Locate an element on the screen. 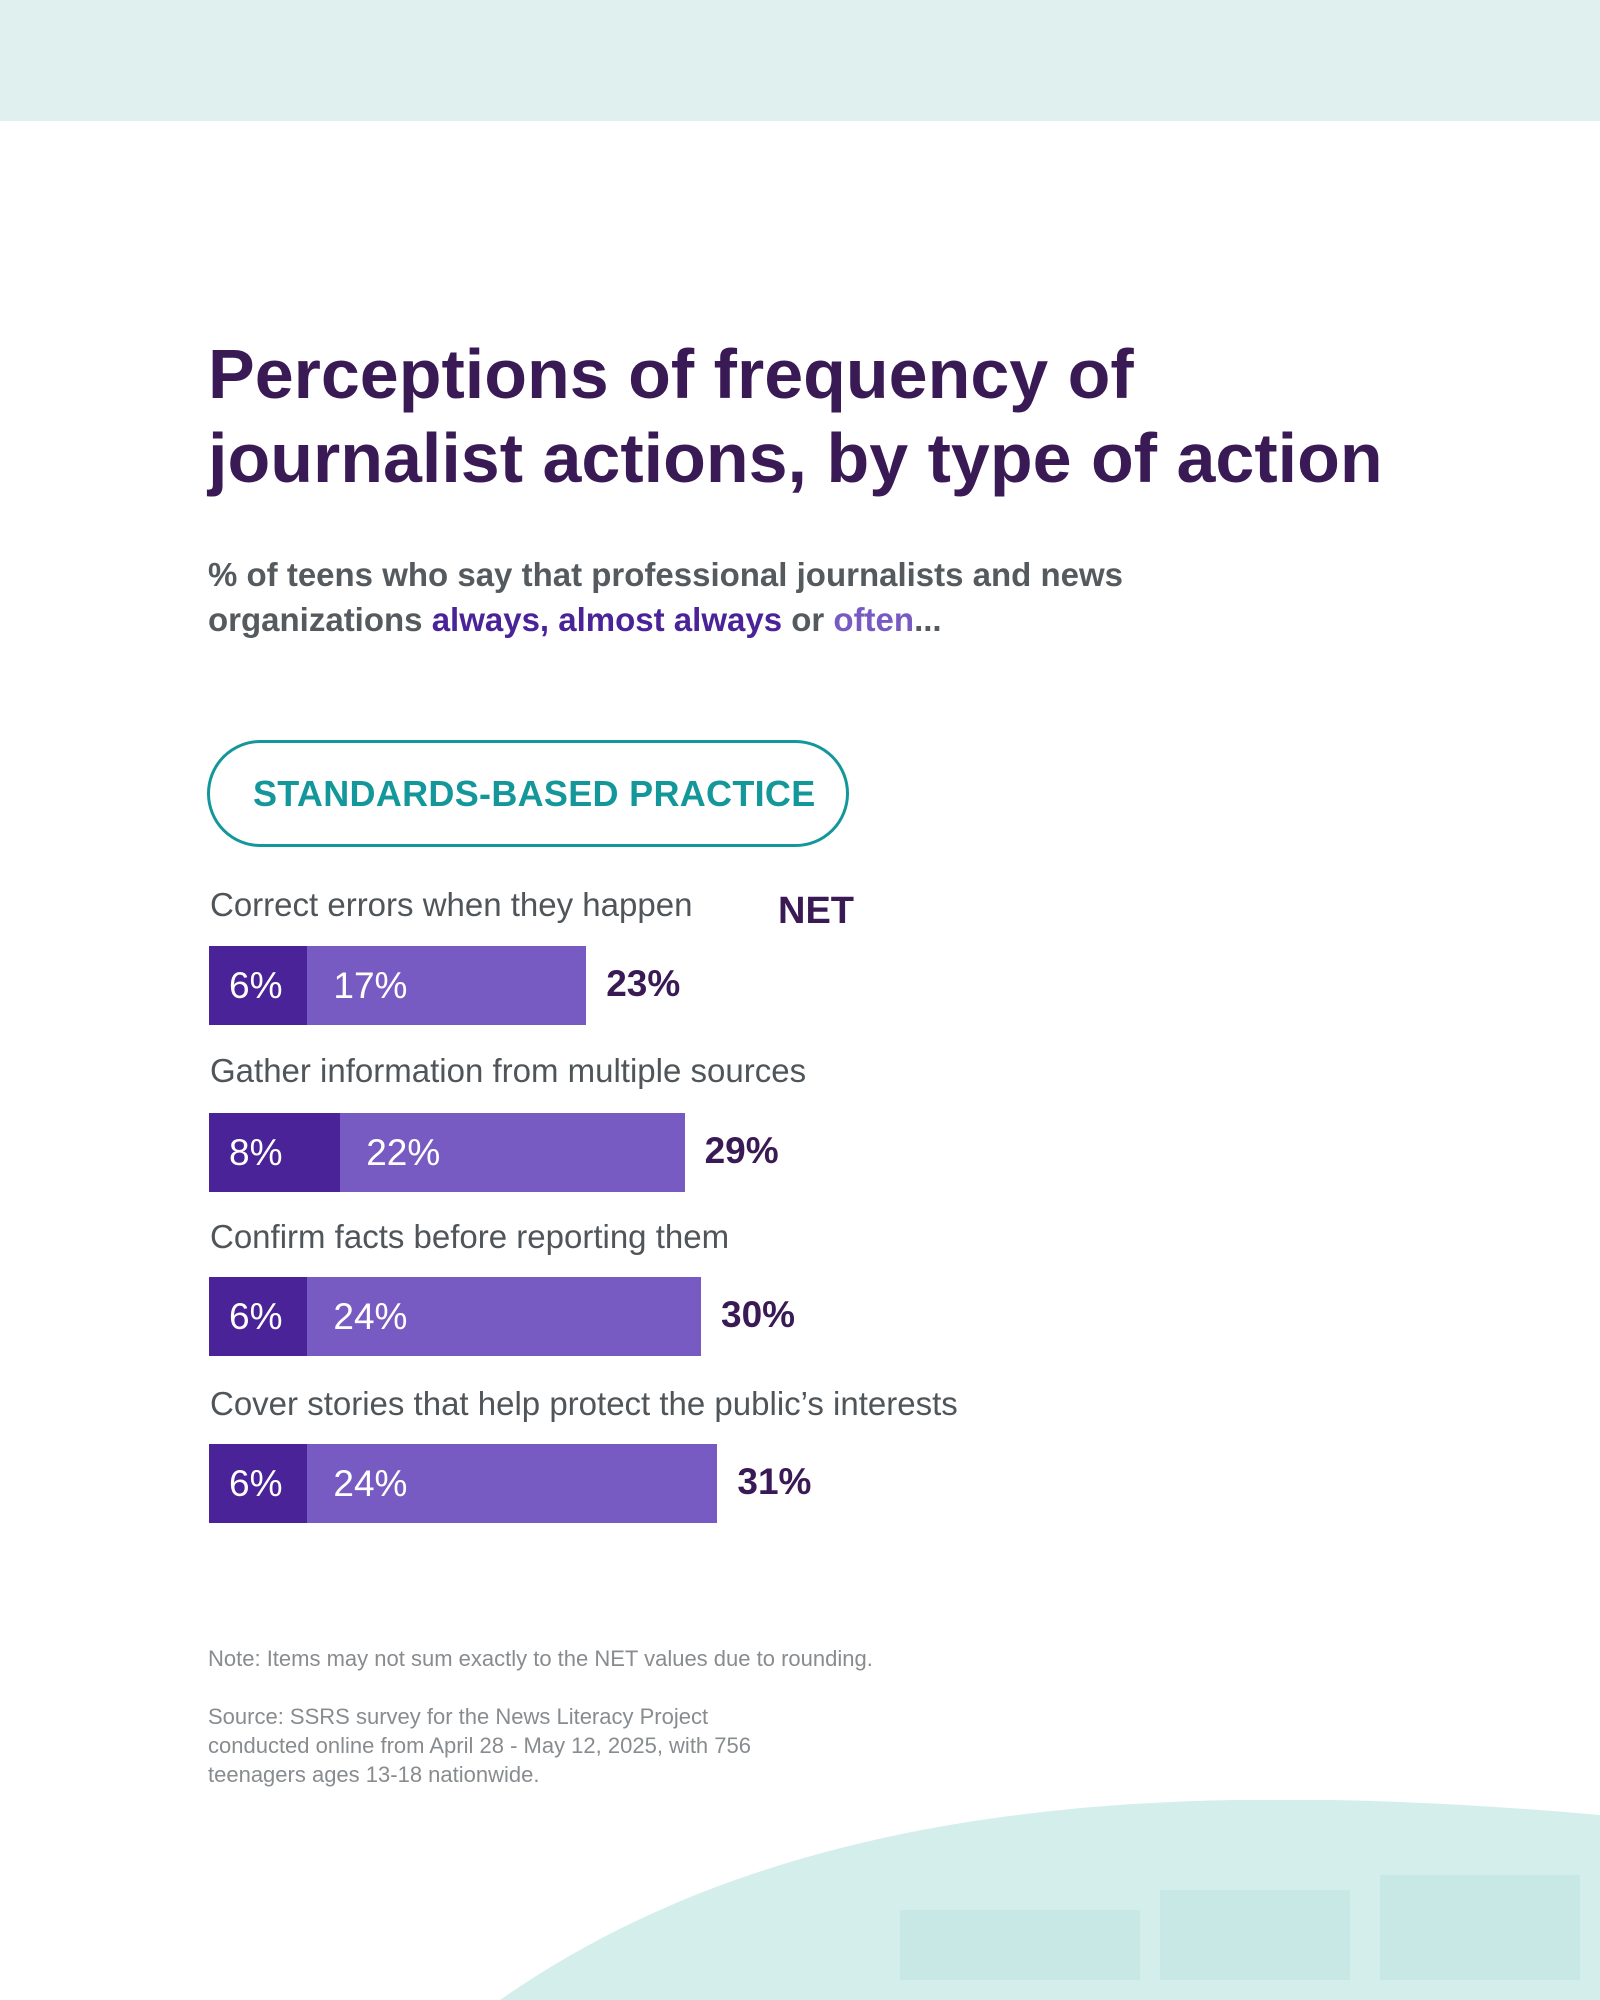 The image size is (1600, 2000). legend-often: often is located at coordinates (874, 619).